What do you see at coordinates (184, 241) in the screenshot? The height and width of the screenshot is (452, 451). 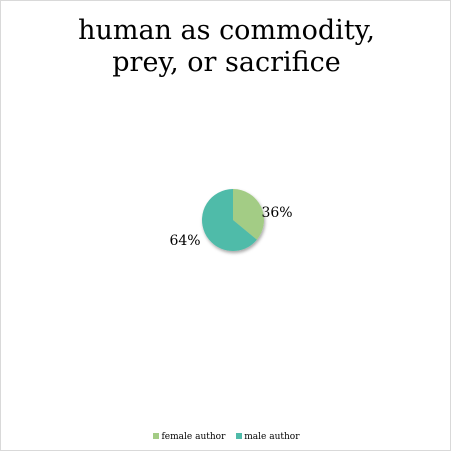 I see `pie-data-label-male-author: 64%` at bounding box center [184, 241].